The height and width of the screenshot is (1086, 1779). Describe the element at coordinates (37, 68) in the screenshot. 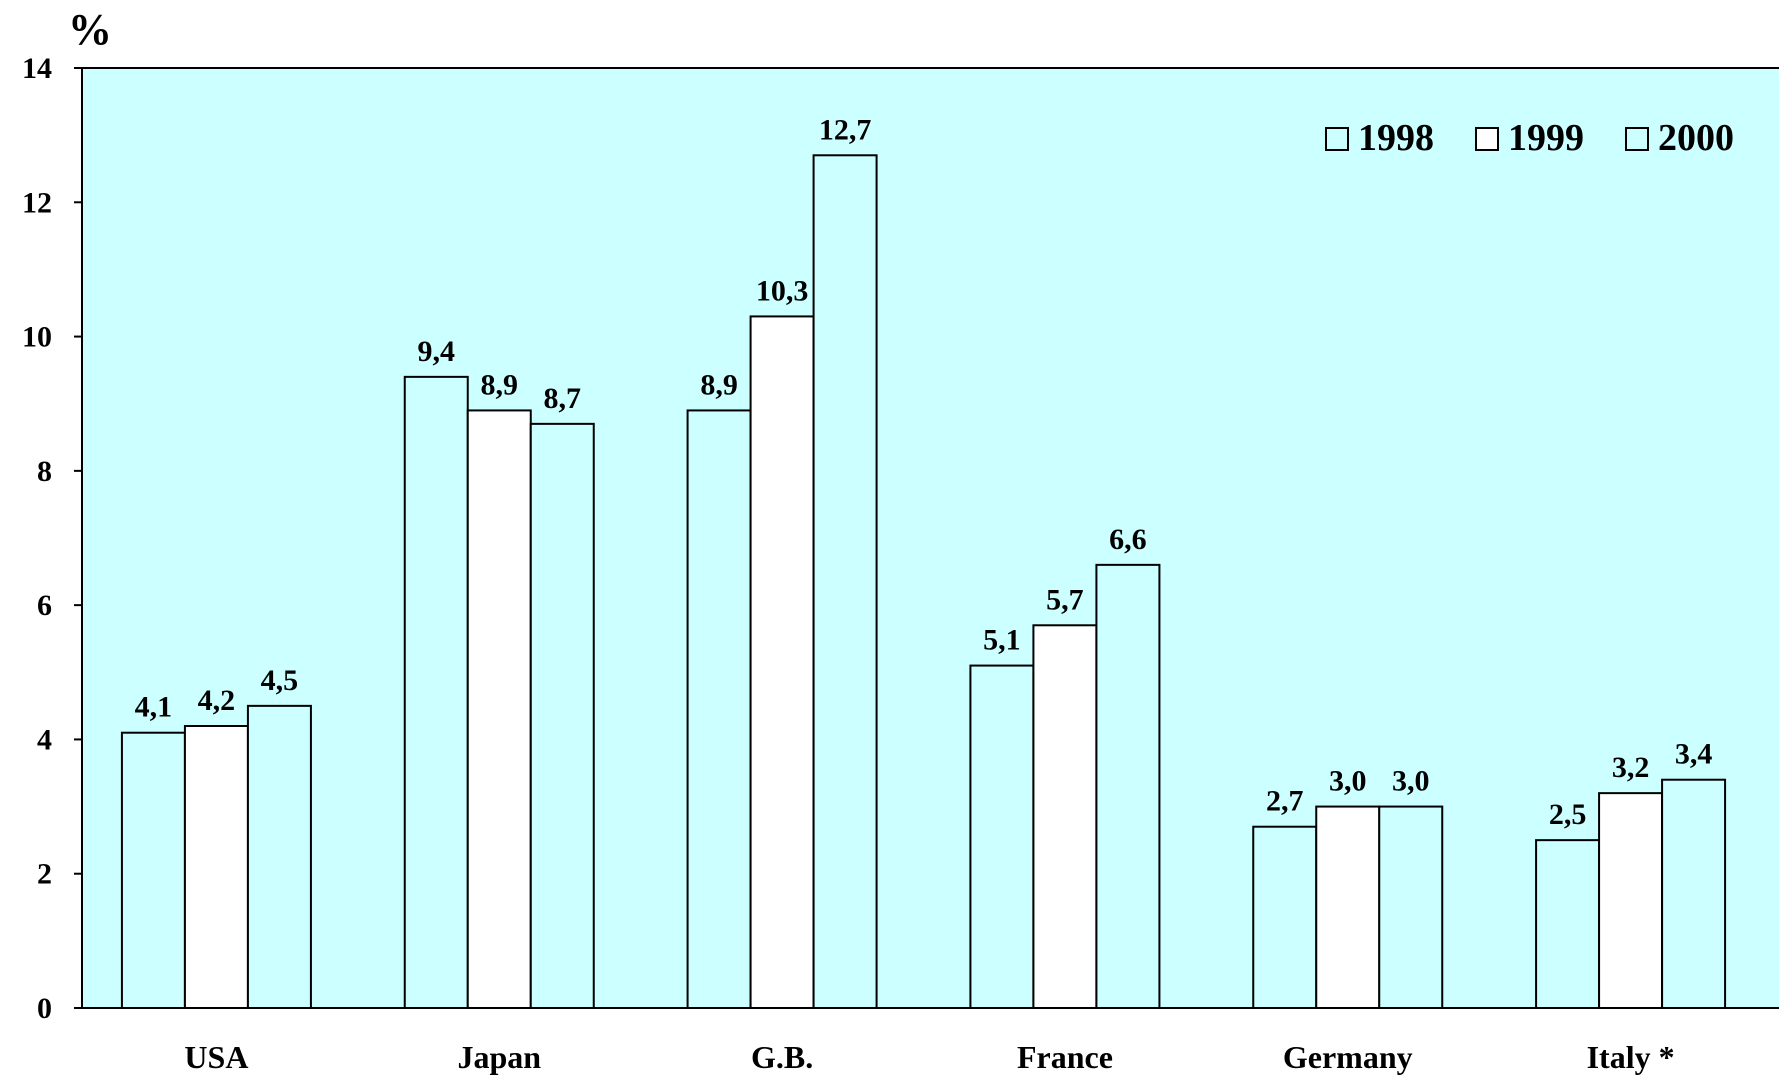

I see `y-tick-label: 14` at that location.